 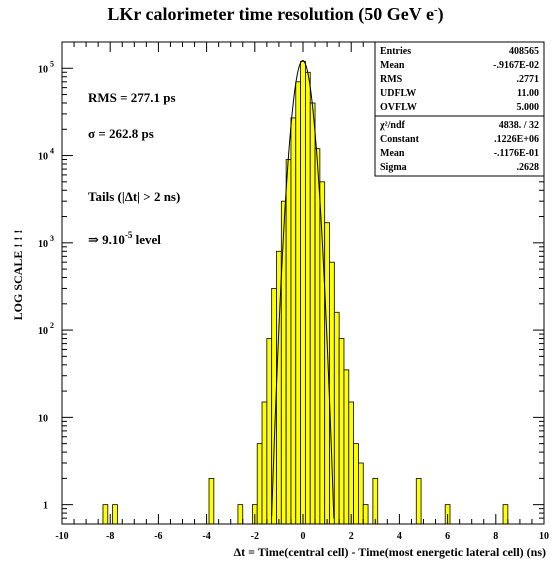 What do you see at coordinates (52, 63) in the screenshot?
I see `y-tick-exponent: 5` at bounding box center [52, 63].